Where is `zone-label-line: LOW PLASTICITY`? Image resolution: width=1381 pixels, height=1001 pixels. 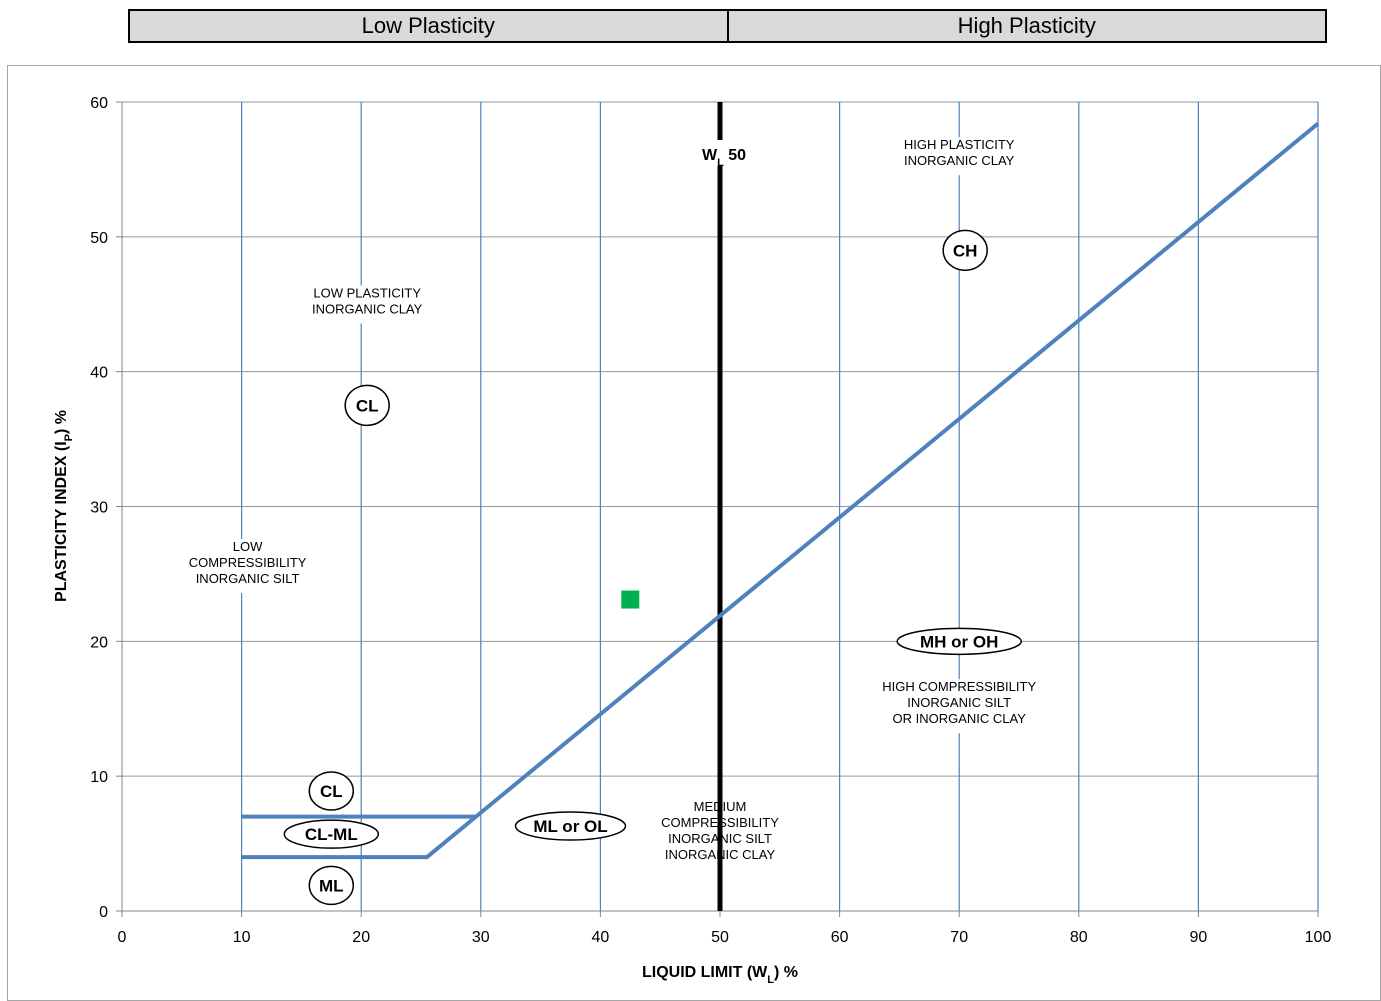 zone-label-line: LOW PLASTICITY is located at coordinates (367, 293).